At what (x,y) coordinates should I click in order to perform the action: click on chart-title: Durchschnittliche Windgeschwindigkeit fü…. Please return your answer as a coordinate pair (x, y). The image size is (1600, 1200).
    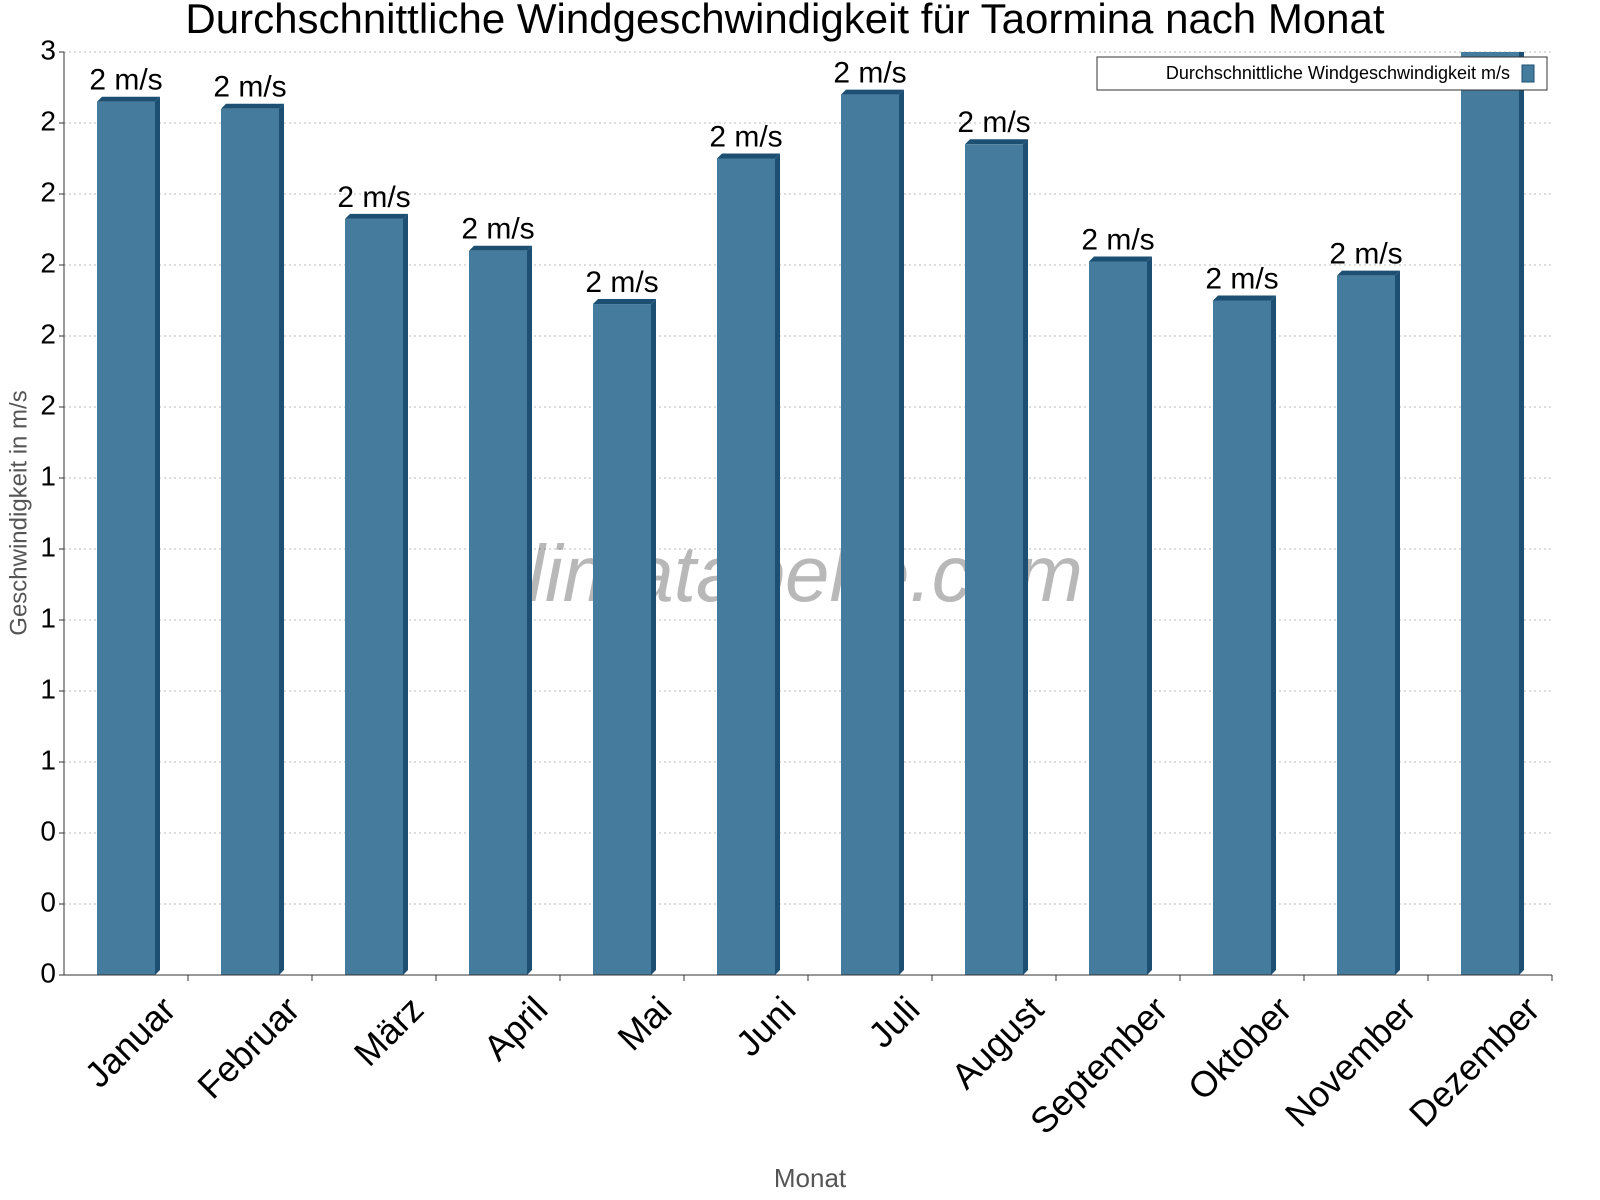
    Looking at the image, I should click on (784, 21).